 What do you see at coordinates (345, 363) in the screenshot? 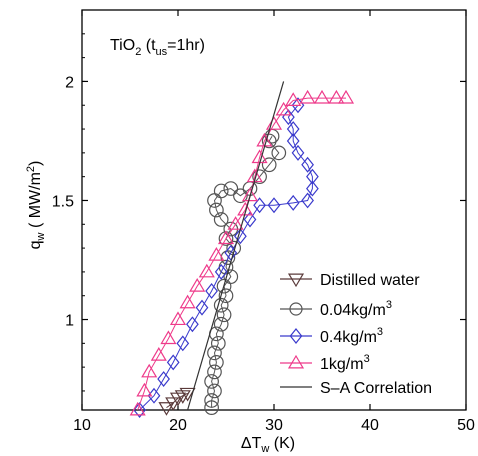
I see `legend-label-1: 1kg/m3` at bounding box center [345, 363].